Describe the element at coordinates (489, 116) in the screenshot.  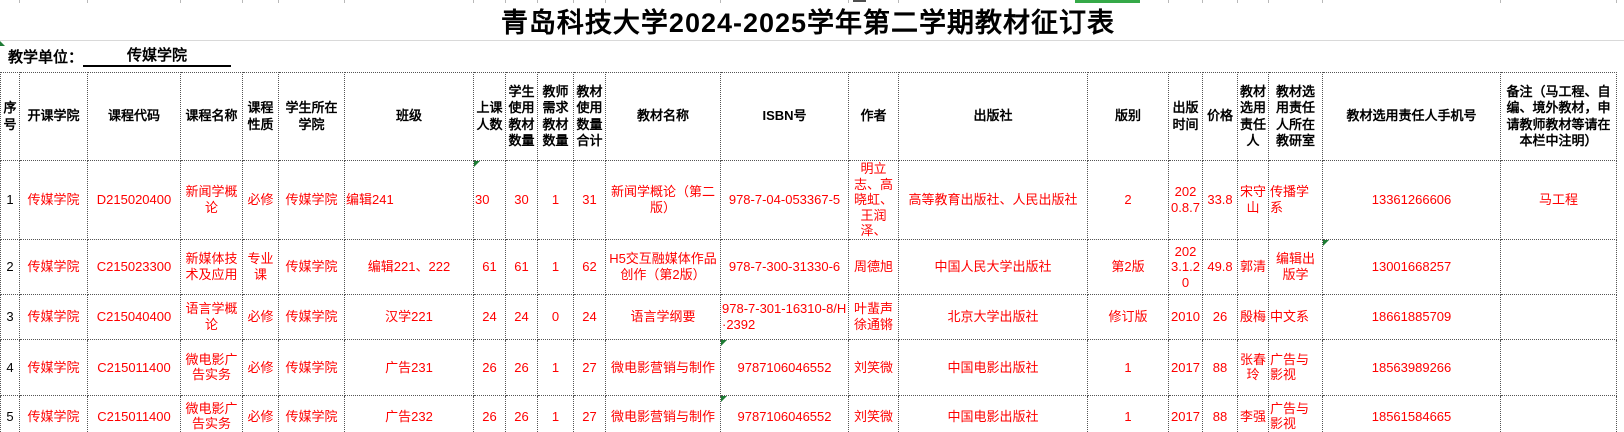
I see `column-header: 上课人数` at that location.